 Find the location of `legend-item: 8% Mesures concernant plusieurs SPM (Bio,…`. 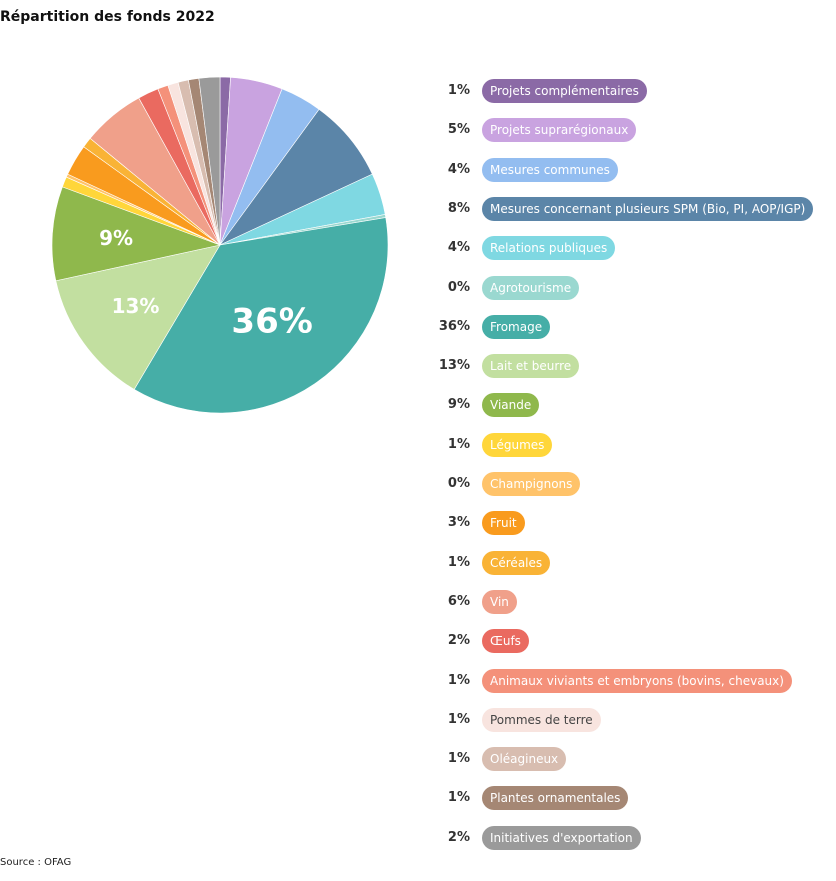

legend-item: 8% Mesures concernant plusieurs SPM (Bio,… is located at coordinates (620, 209).